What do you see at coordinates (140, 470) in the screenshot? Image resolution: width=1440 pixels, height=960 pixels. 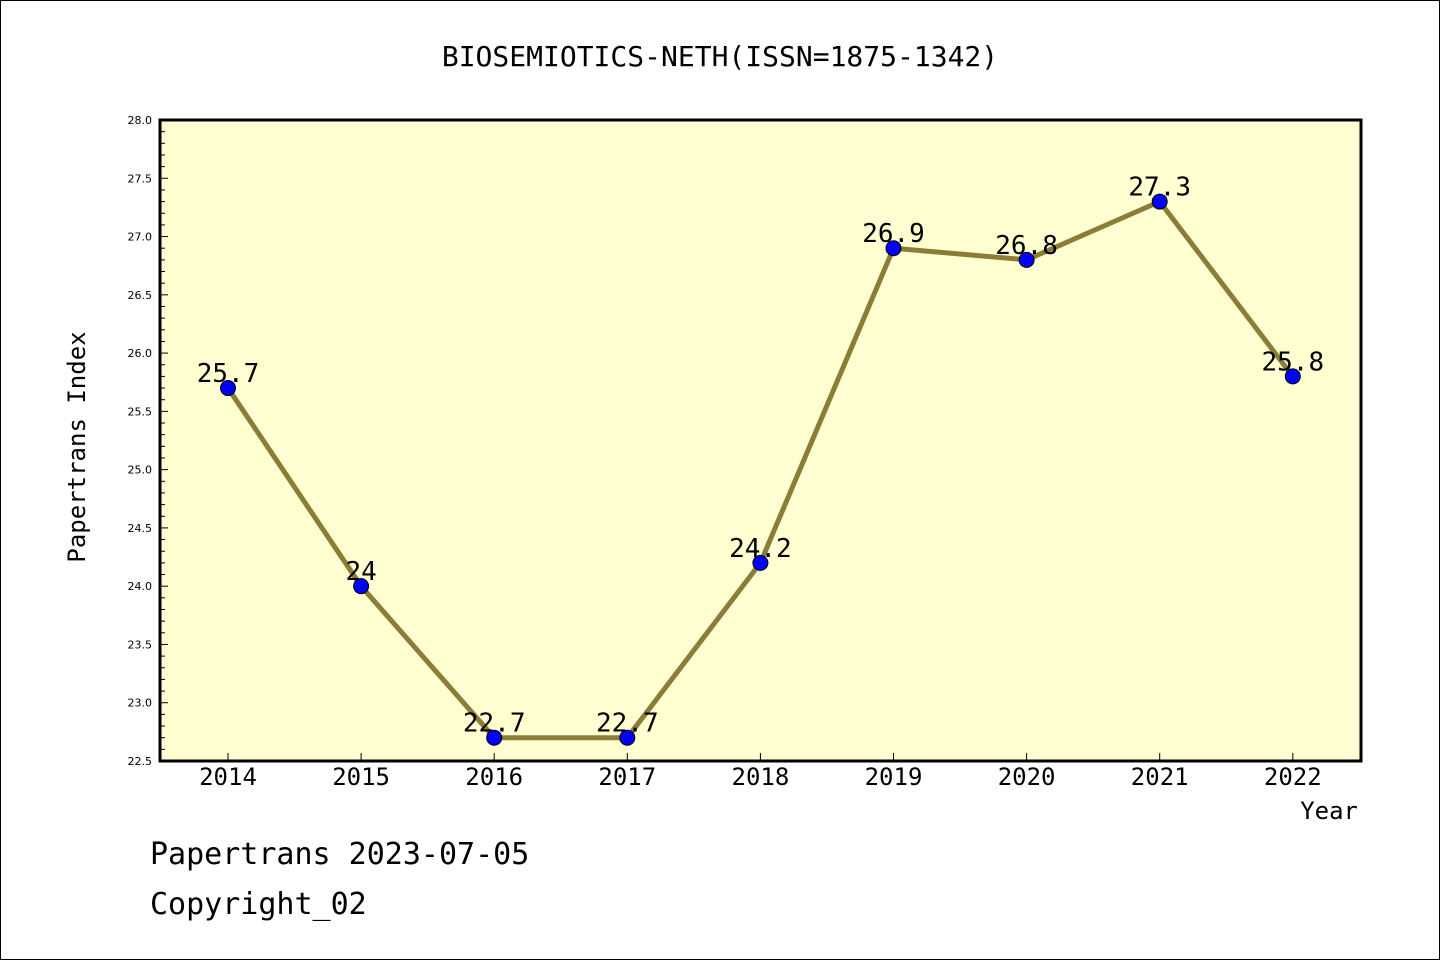 I see `y-tick-label: 25.0` at bounding box center [140, 470].